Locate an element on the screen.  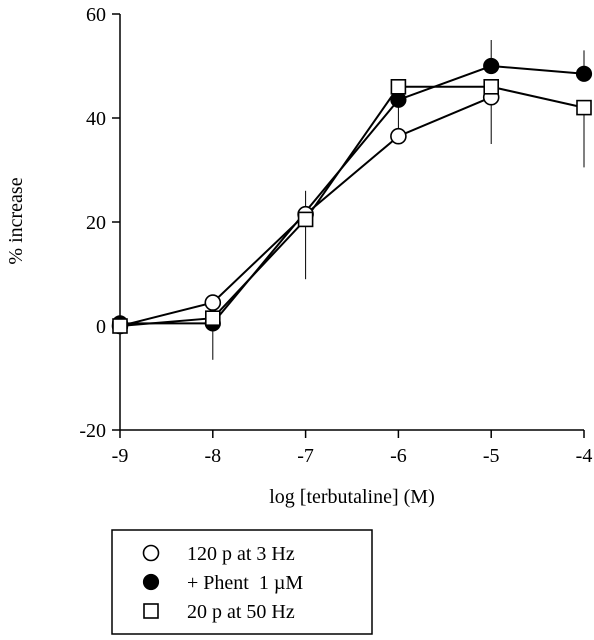
x-tick-label: -6 is located at coordinates (398, 456).